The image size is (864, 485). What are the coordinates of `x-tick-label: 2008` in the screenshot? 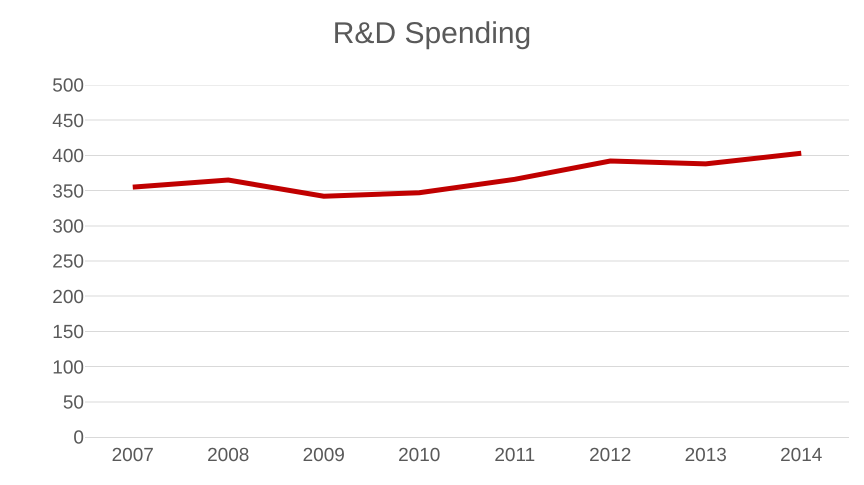 It's located at (228, 455).